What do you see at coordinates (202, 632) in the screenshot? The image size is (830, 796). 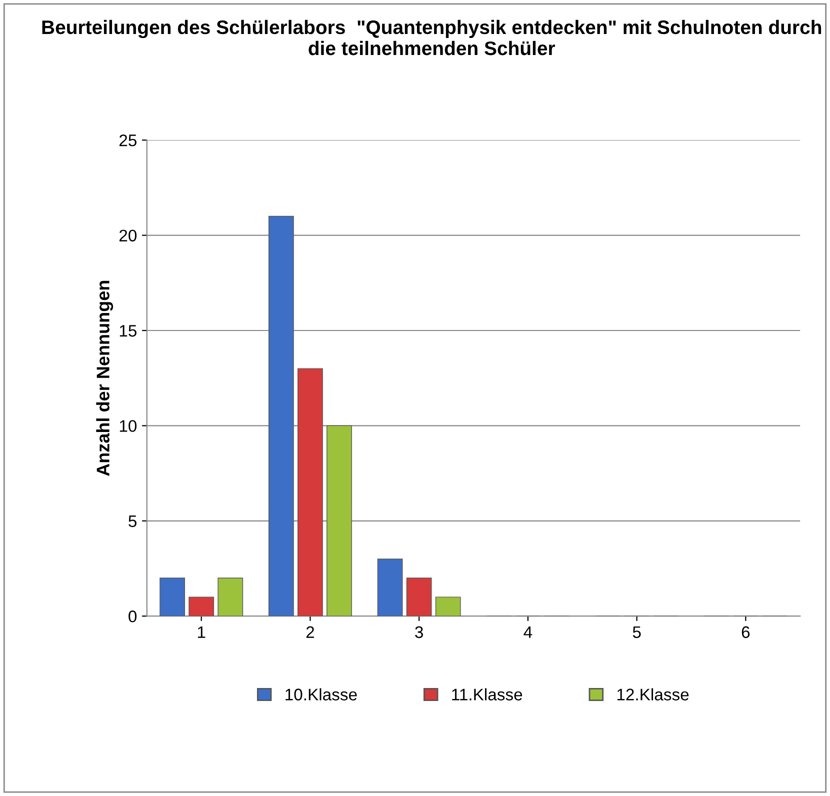 I see `x-tick-label: 1` at bounding box center [202, 632].